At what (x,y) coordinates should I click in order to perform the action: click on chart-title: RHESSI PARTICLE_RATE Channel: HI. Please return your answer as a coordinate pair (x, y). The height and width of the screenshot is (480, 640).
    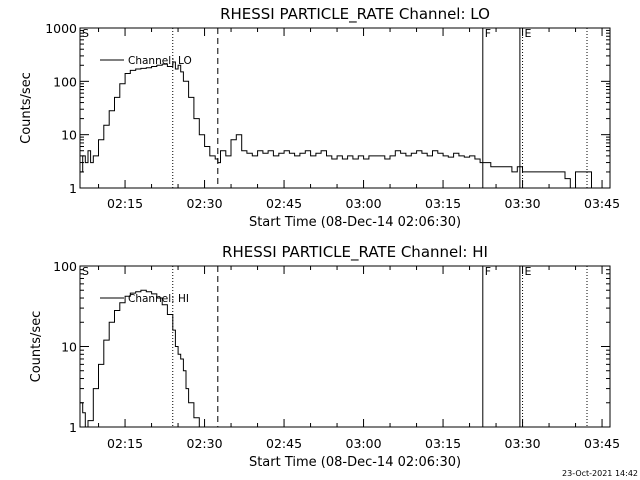
    Looking at the image, I should click on (355, 252).